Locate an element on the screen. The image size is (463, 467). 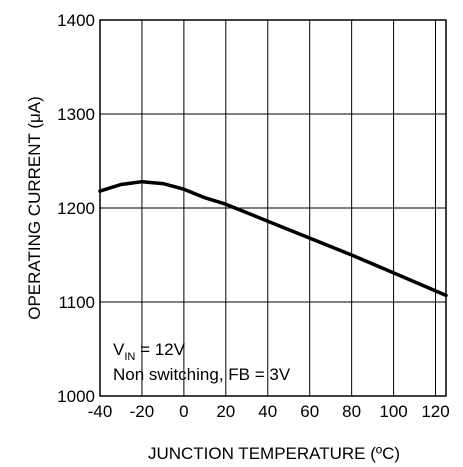
y-axis-title: OPERATING CURRENT (μA) is located at coordinates (34, 208).